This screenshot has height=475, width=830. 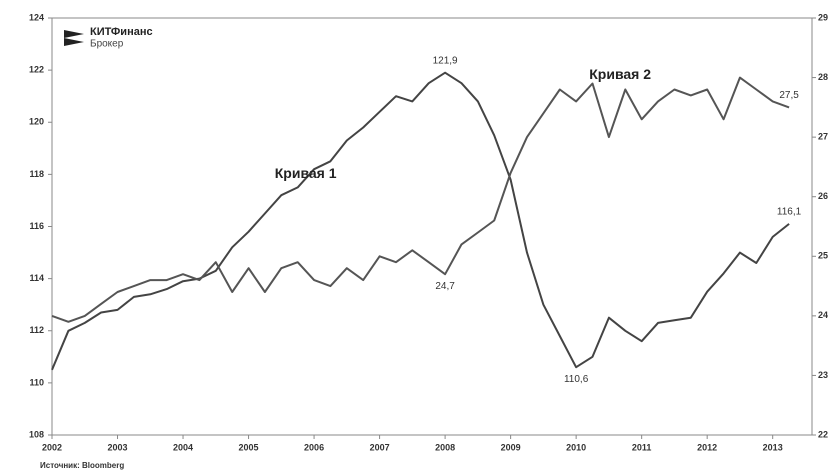 I want to click on x-tick-label: 2013, so click(x=773, y=447).